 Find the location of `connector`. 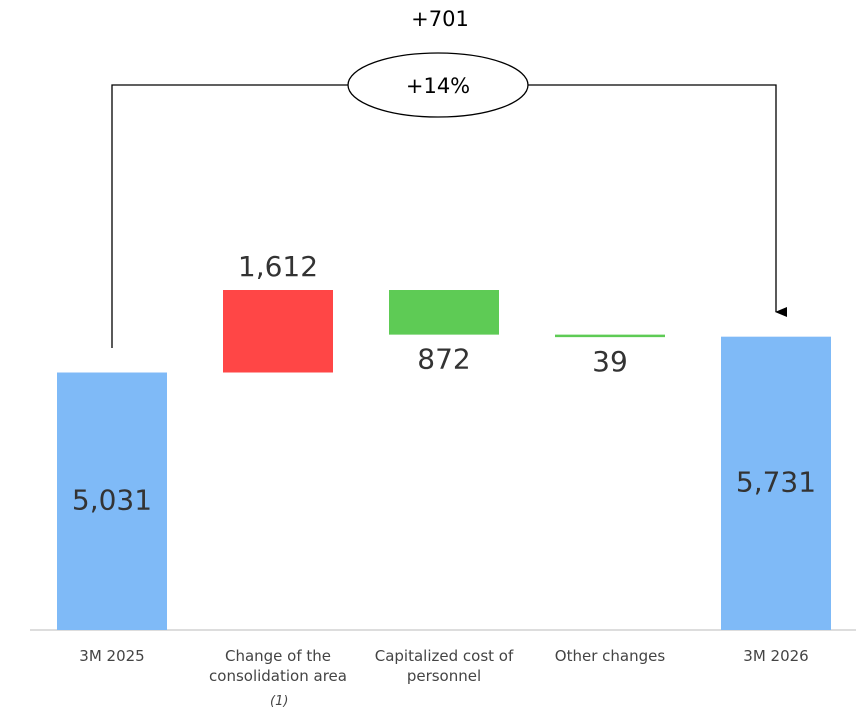

connector is located at coordinates (229, 216).